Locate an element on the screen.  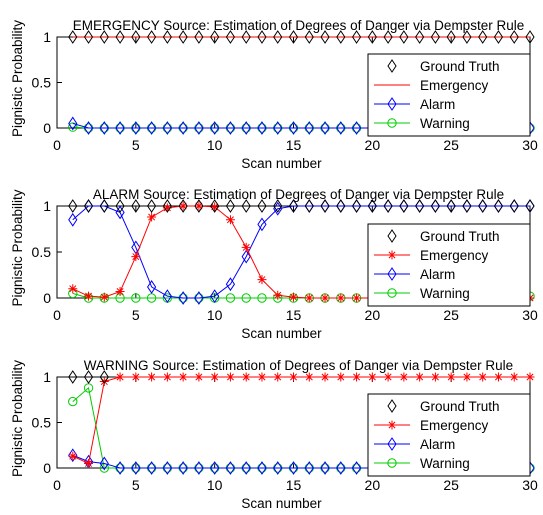
series-ground-truth is located at coordinates (88, 377).